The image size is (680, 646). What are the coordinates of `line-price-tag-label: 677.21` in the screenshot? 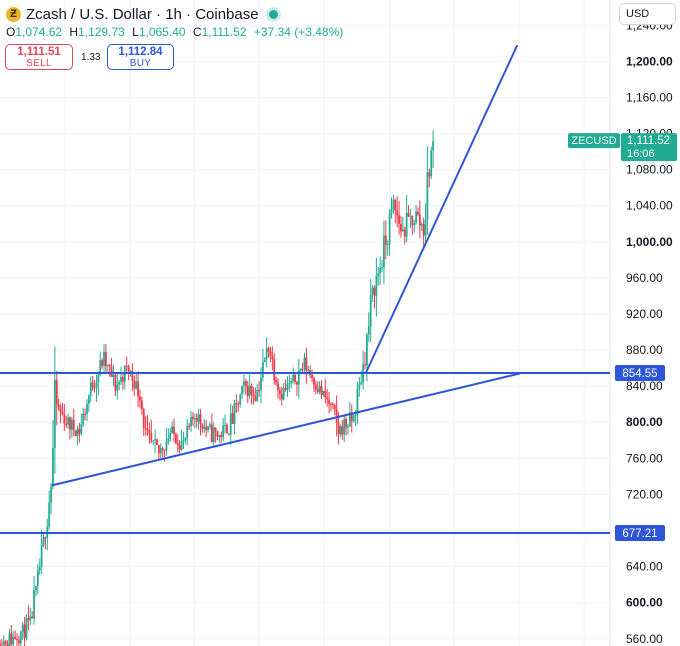 It's located at (639, 534).